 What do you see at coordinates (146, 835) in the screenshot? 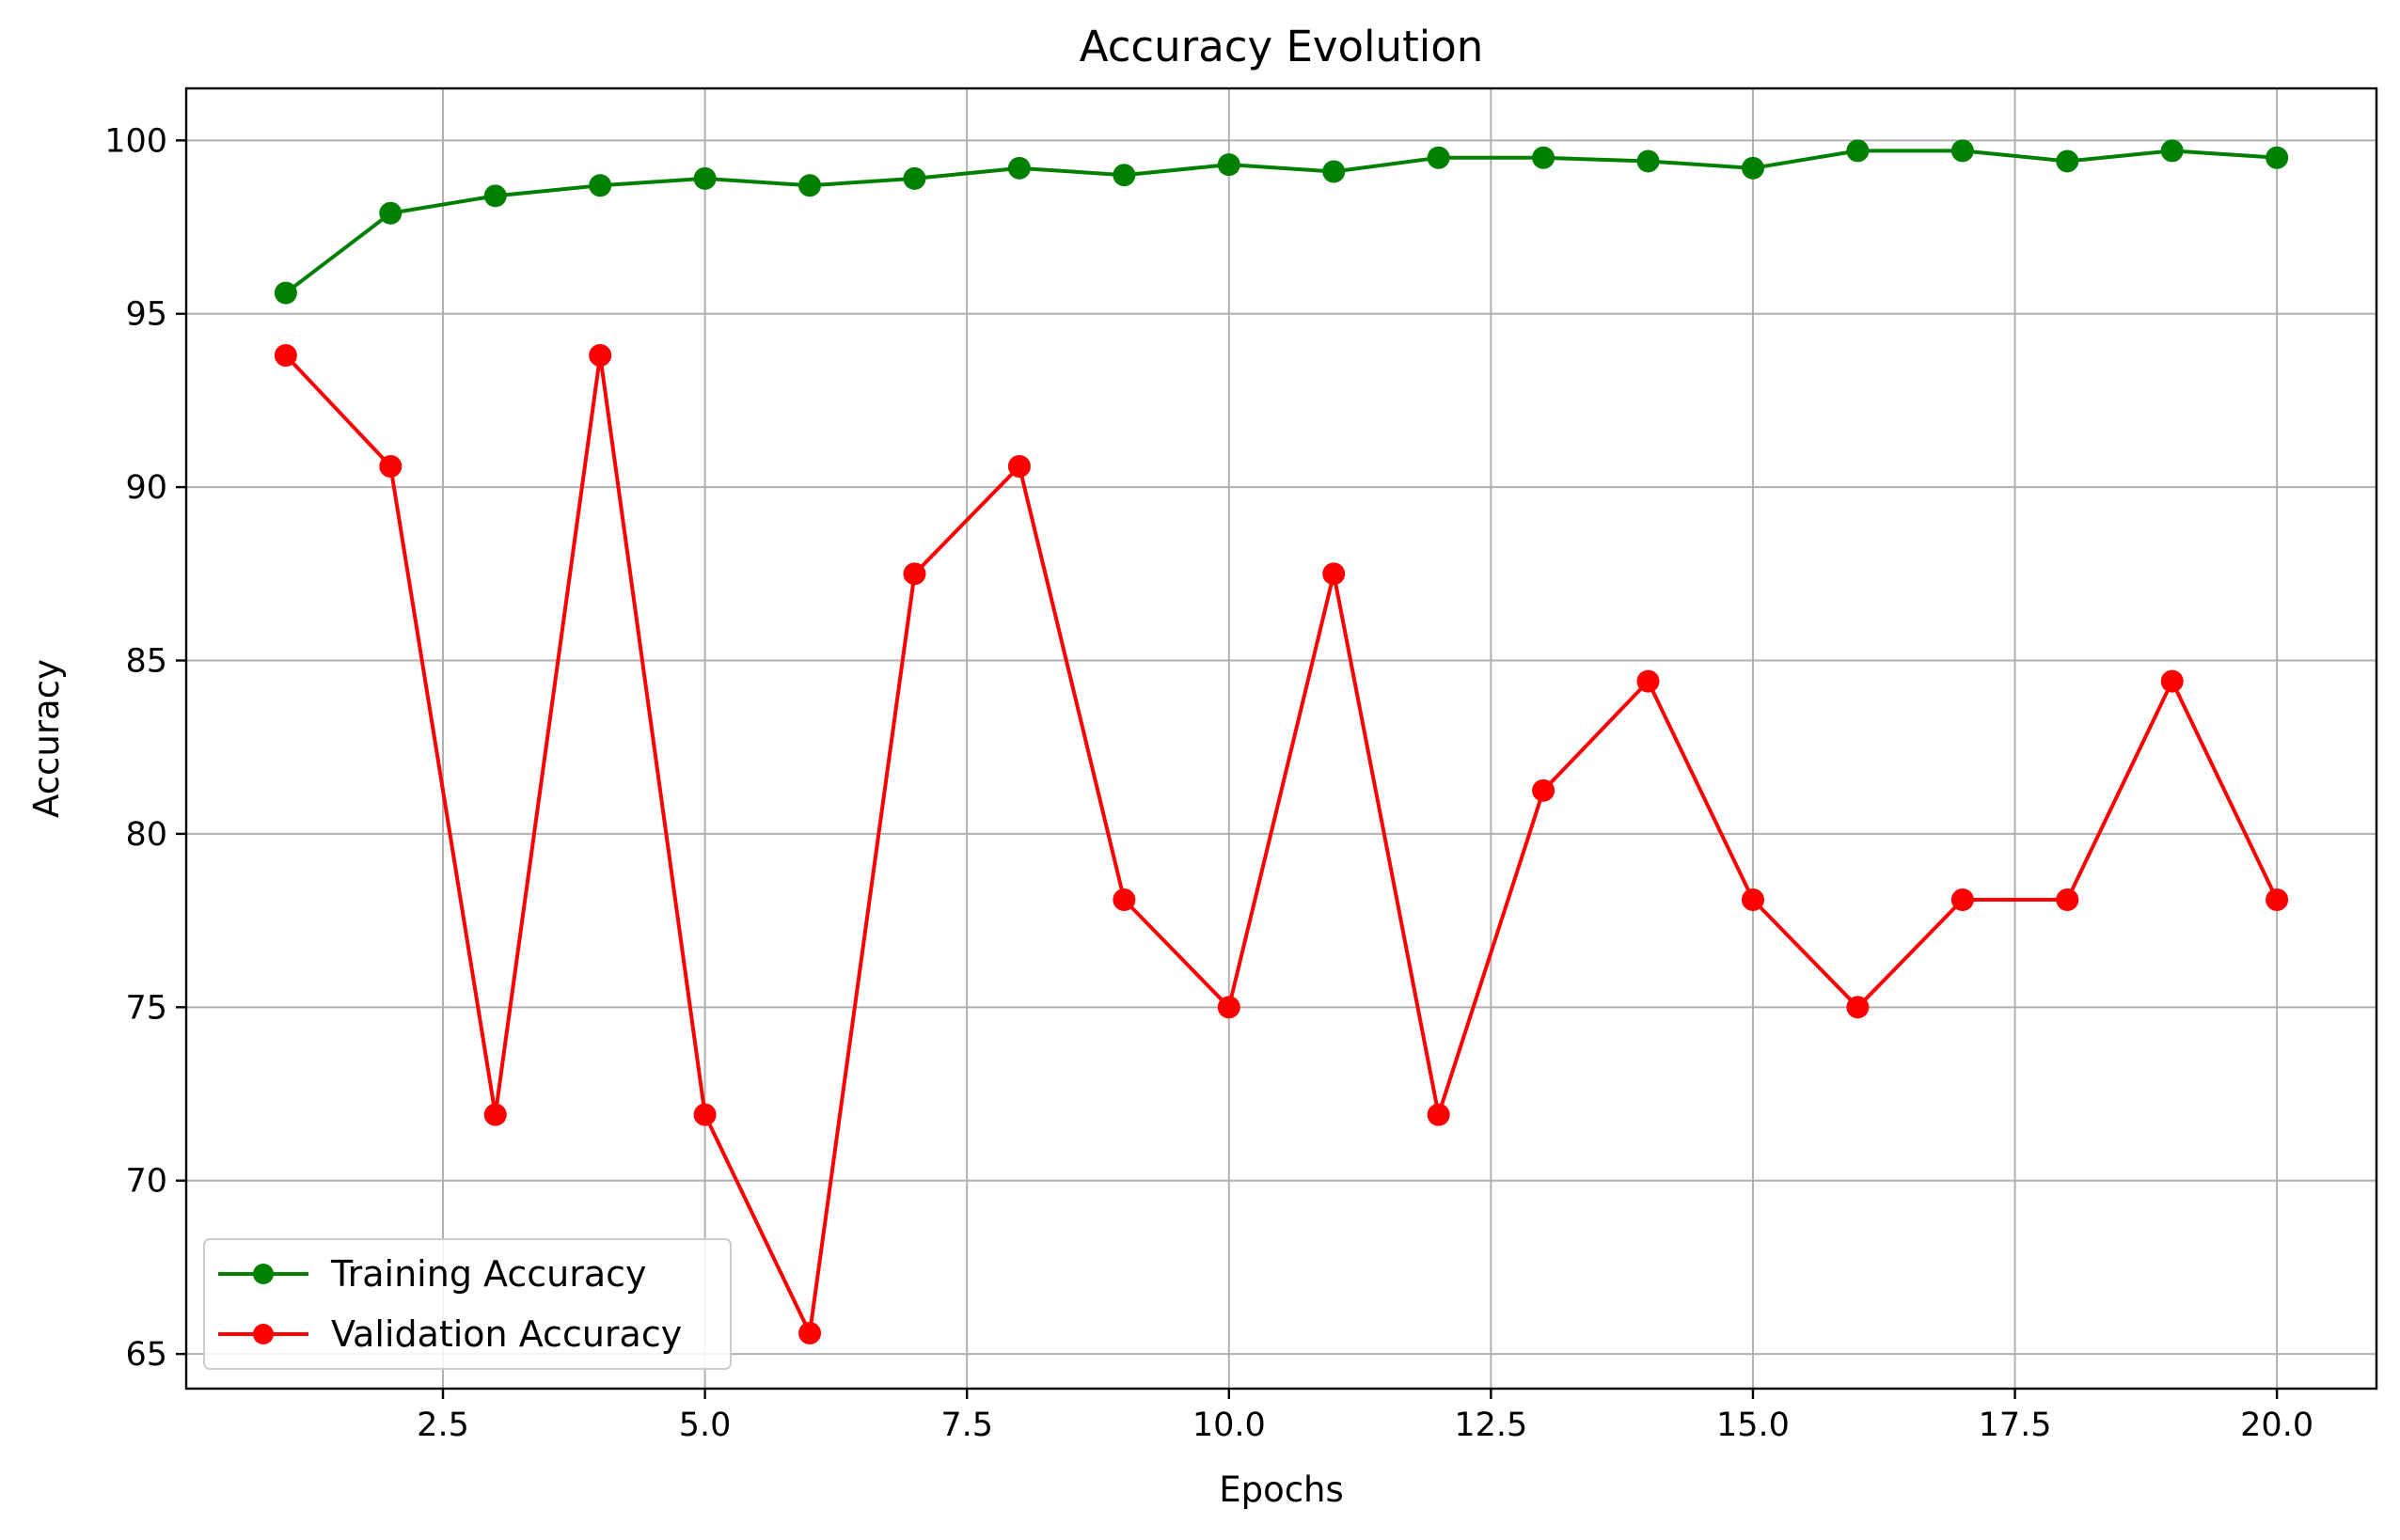
I see `y-tick-label: 80` at bounding box center [146, 835].